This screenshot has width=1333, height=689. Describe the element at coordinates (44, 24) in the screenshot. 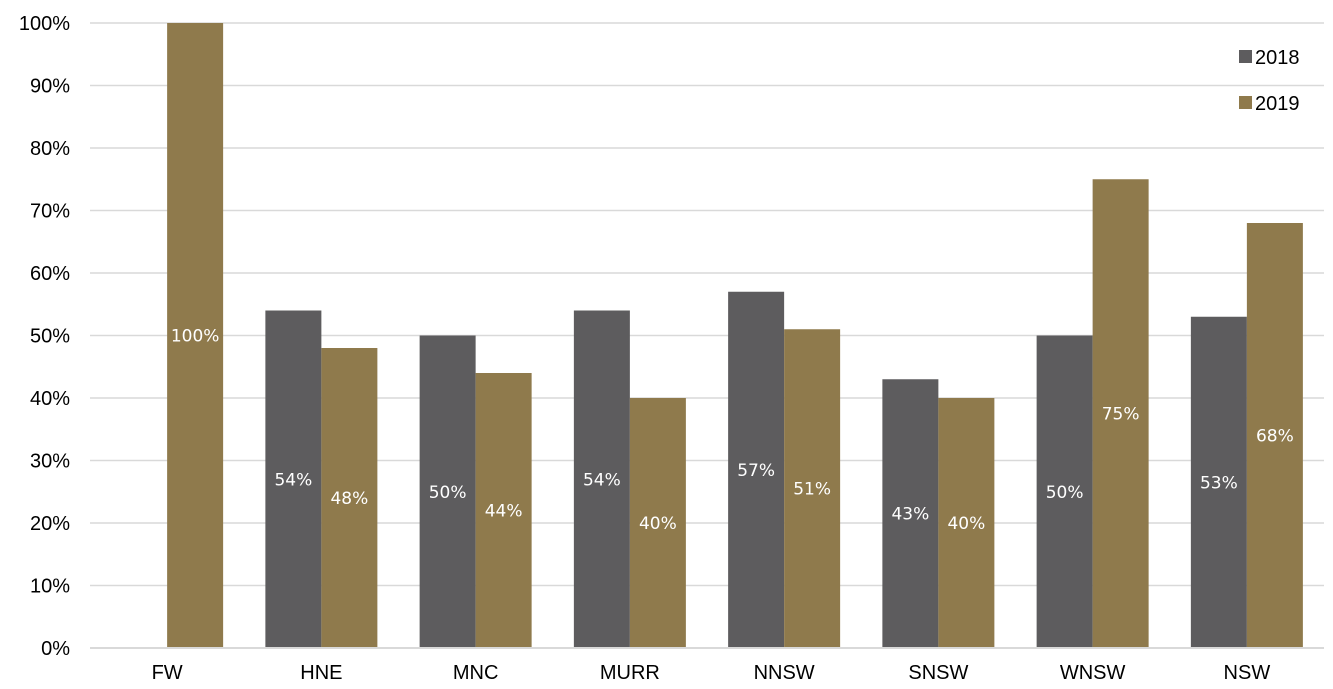

I see `y-tick-label: 100%` at that location.